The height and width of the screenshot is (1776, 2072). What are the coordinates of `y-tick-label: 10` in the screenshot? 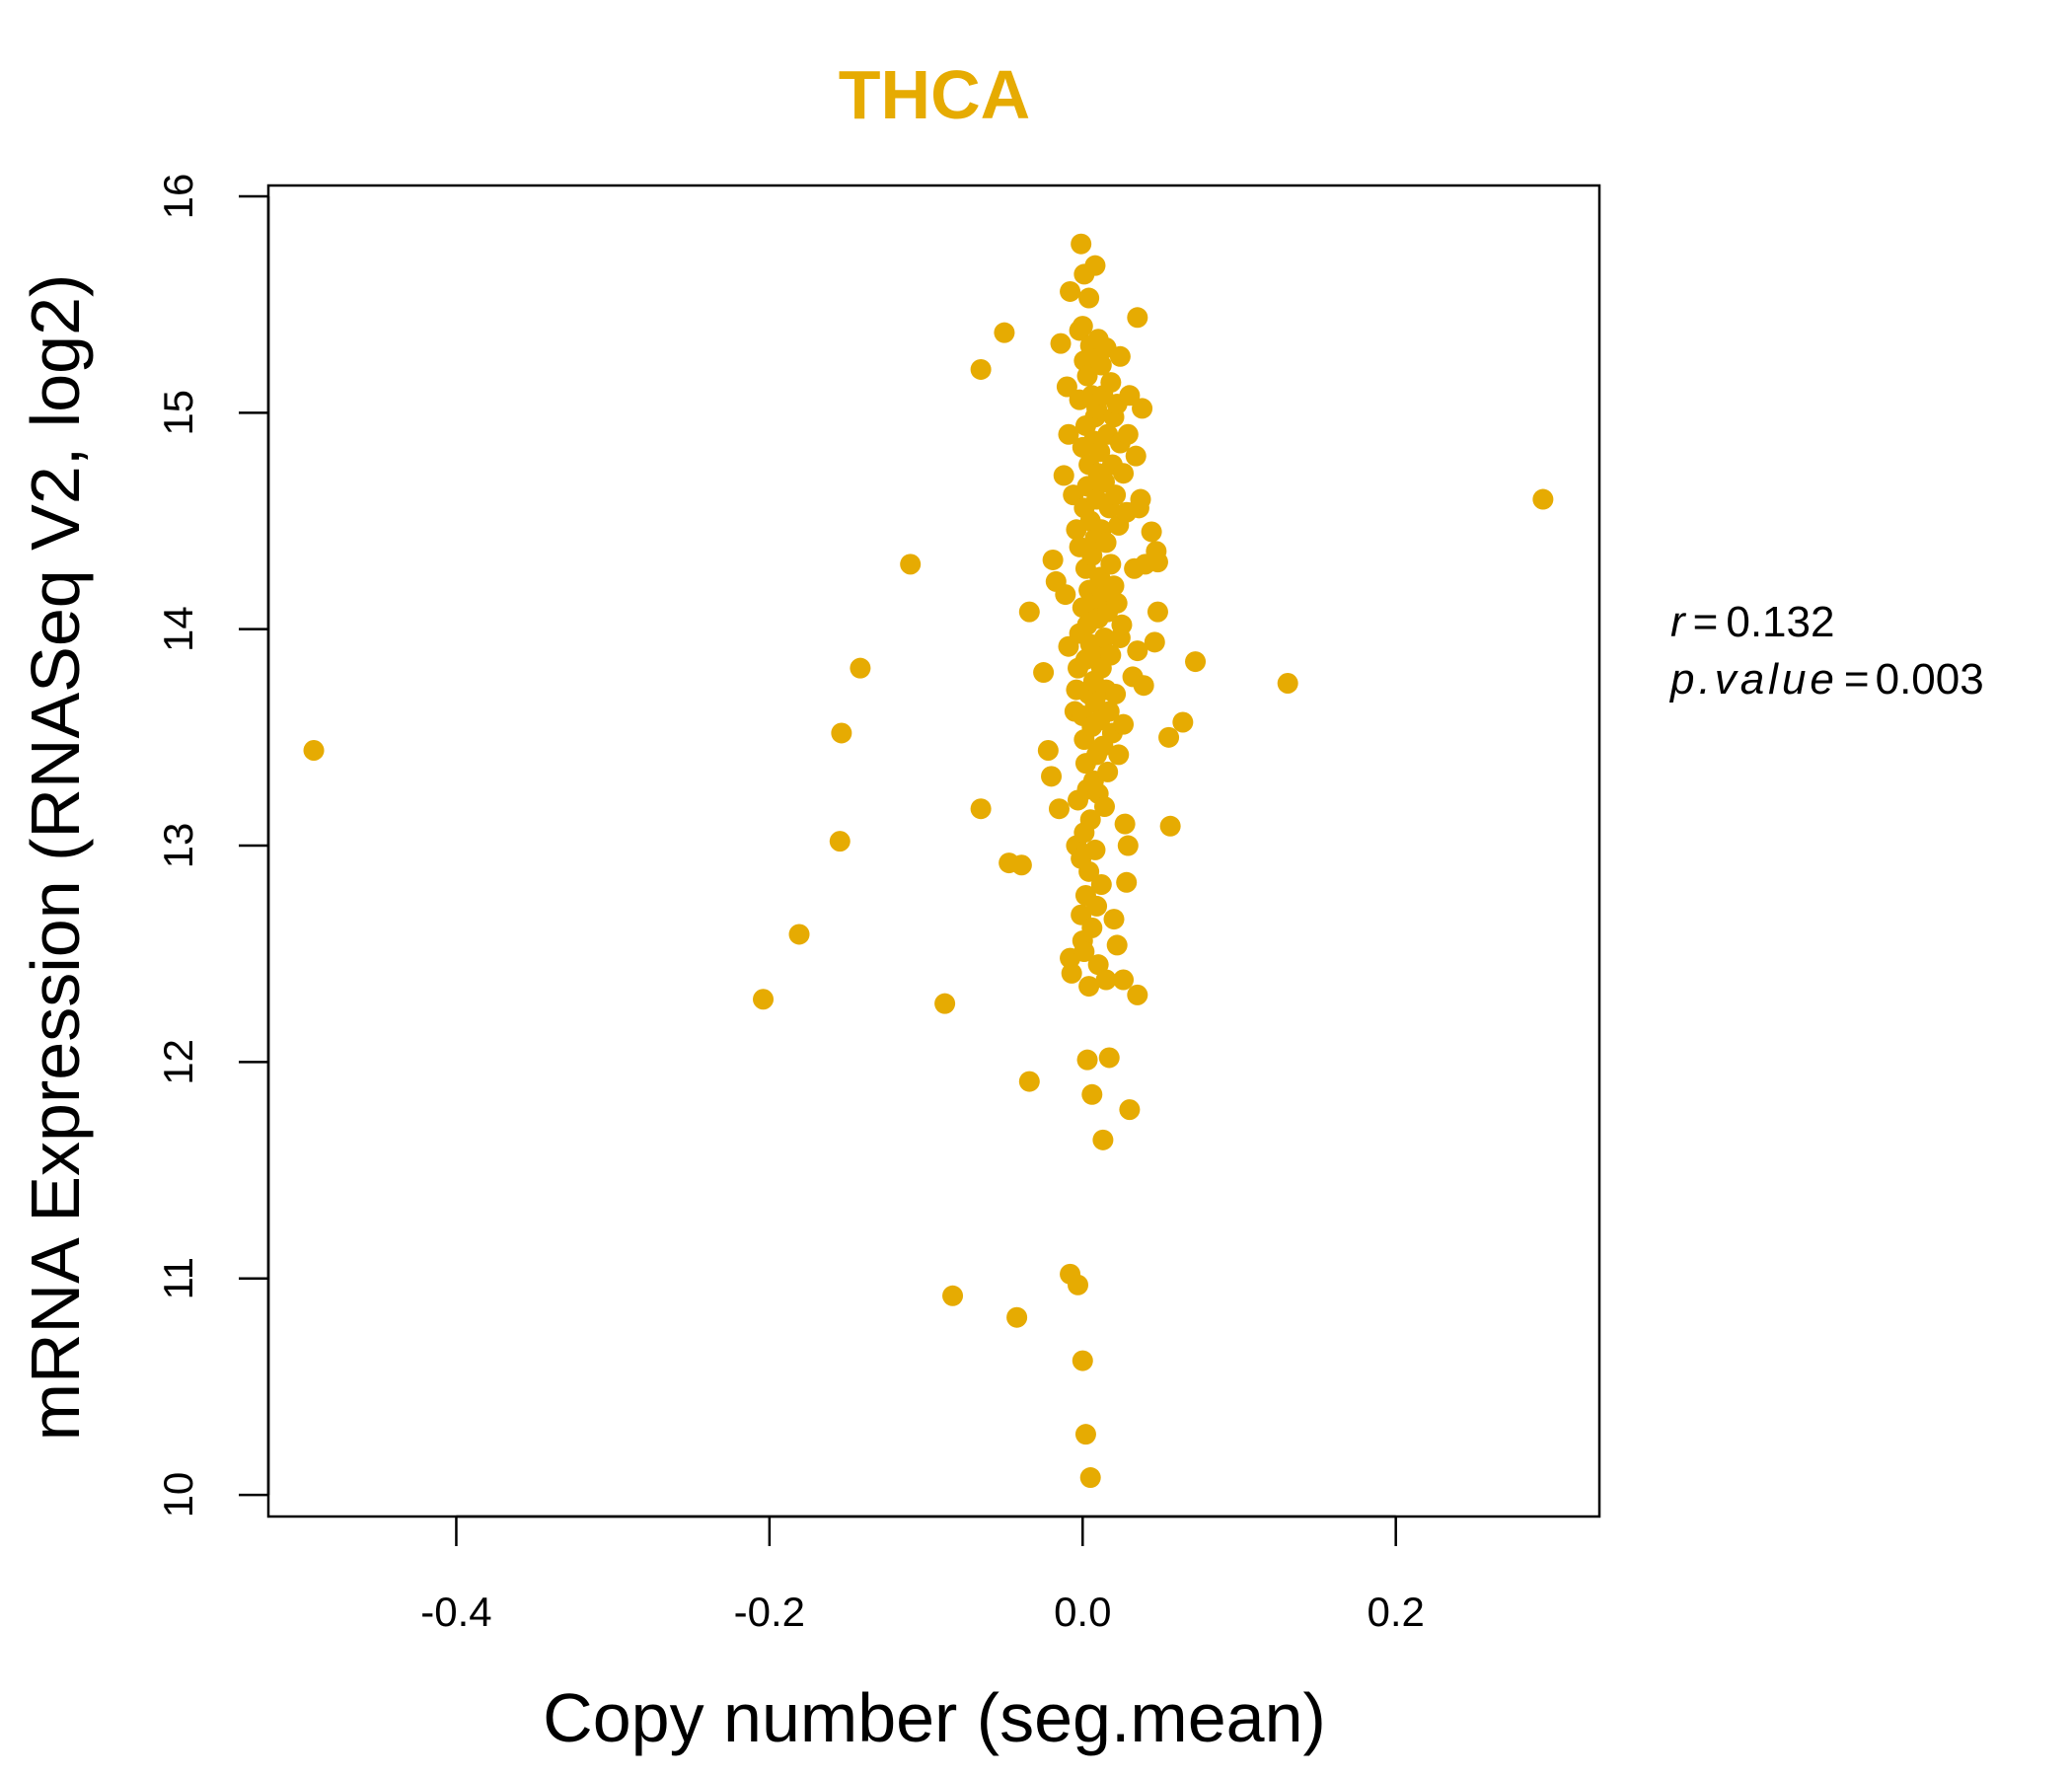 It's located at (178, 1495).